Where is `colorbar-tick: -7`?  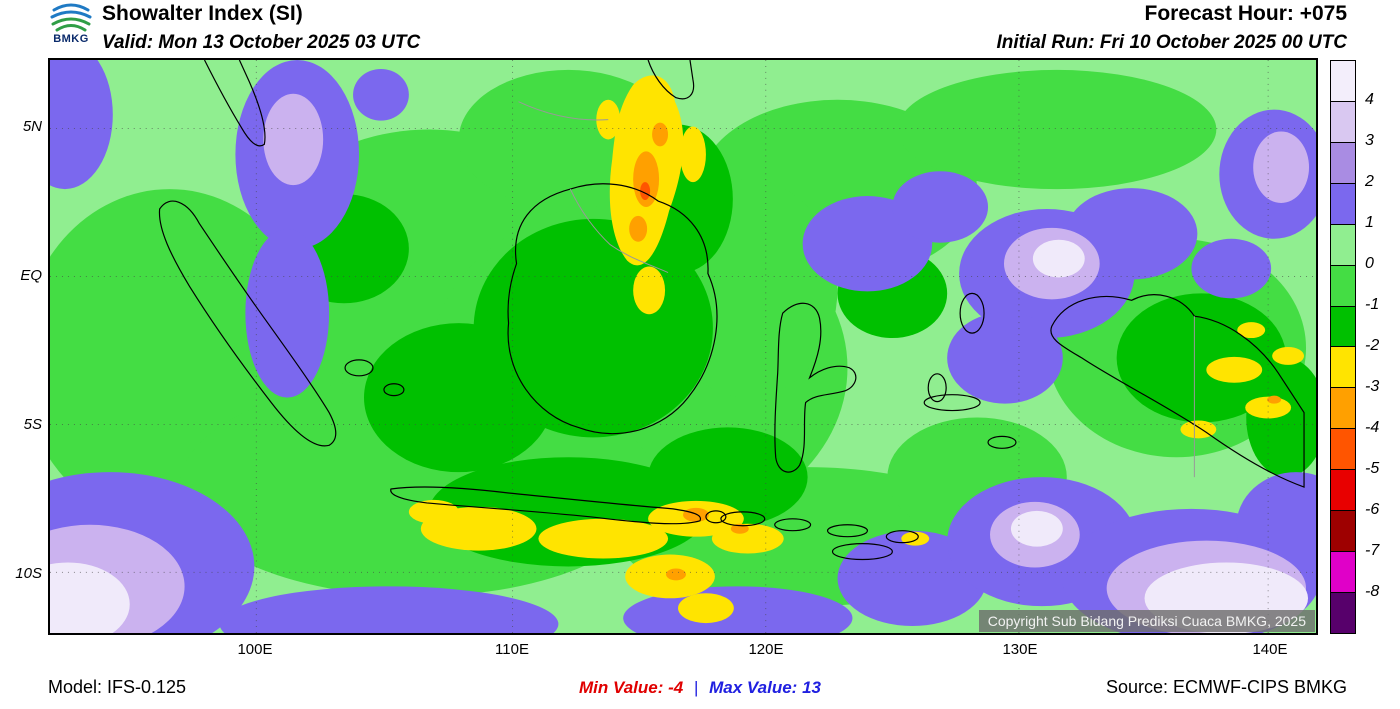
colorbar-tick: -7 is located at coordinates (1372, 551).